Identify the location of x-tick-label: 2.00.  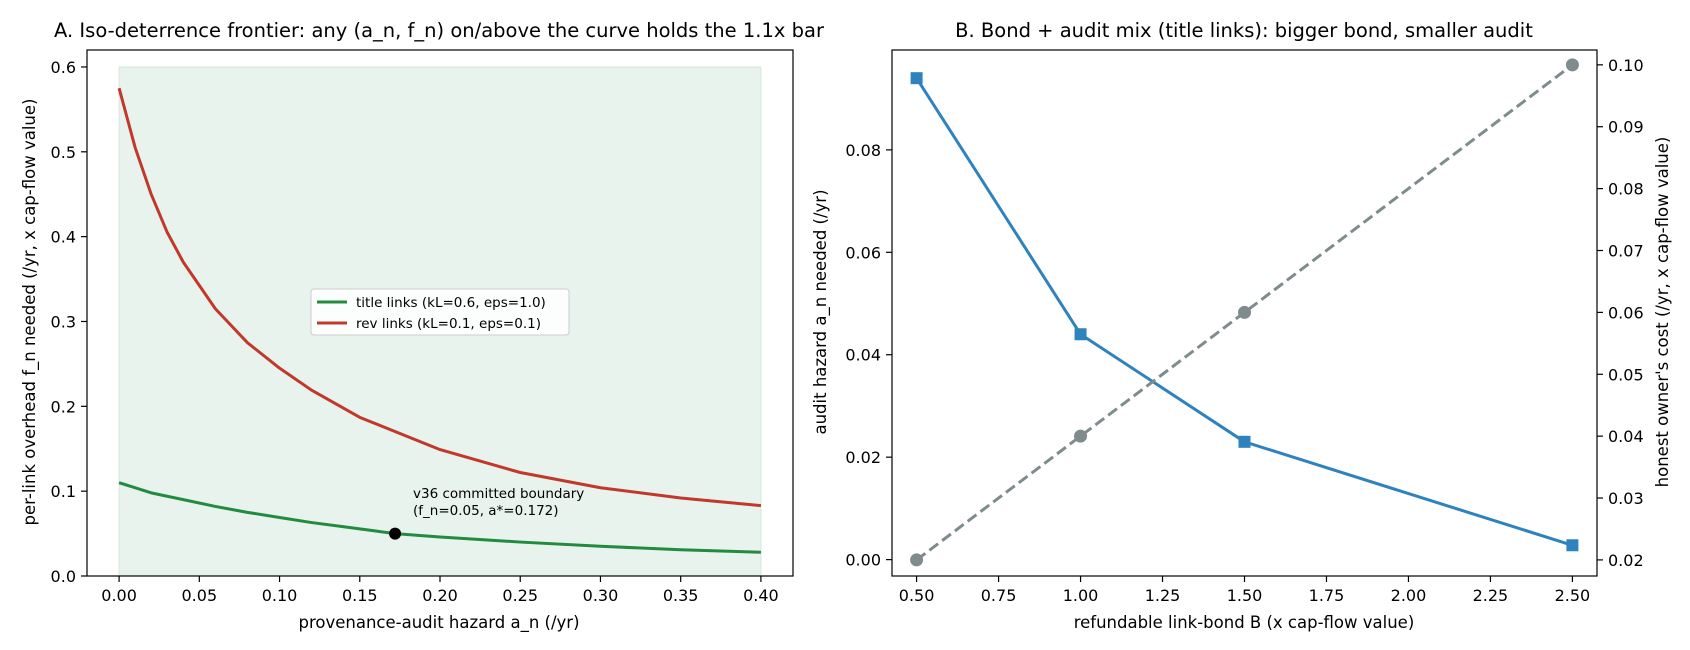
(1409, 595).